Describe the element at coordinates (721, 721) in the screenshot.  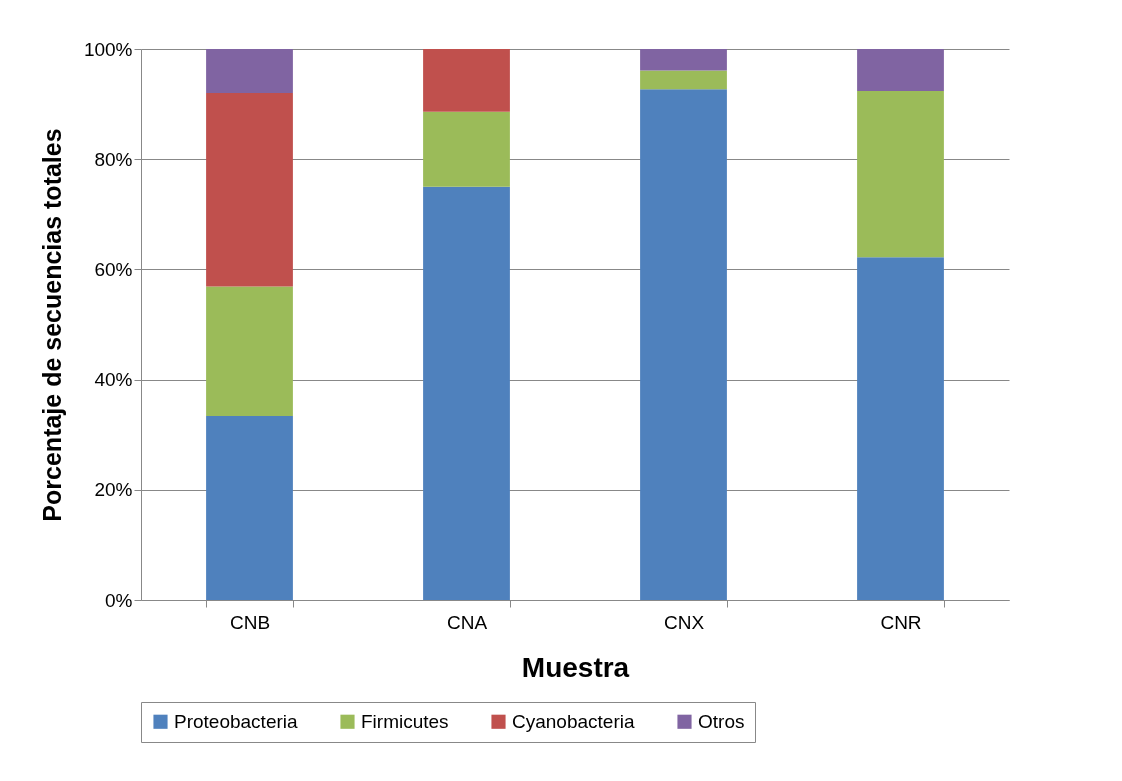
I see `legend-label: Otros` at that location.